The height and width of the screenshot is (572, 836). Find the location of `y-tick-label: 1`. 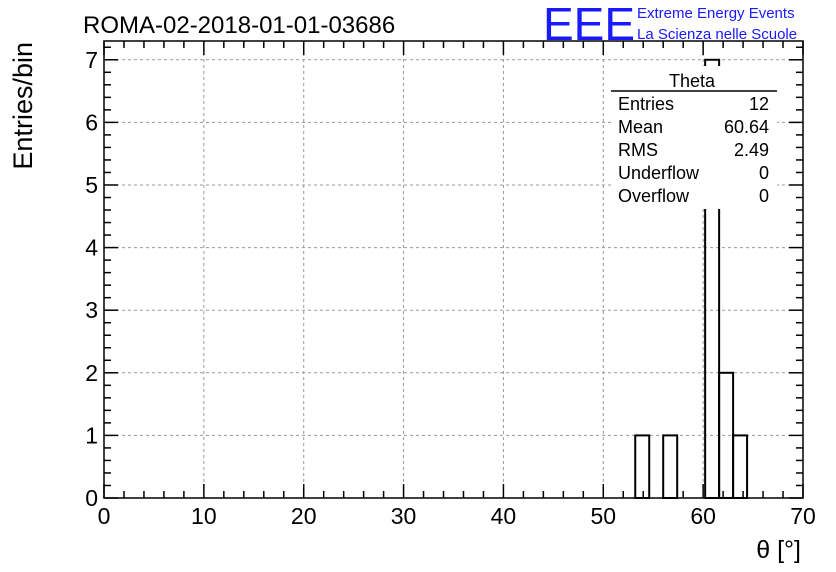

y-tick-label: 1 is located at coordinates (91, 435).